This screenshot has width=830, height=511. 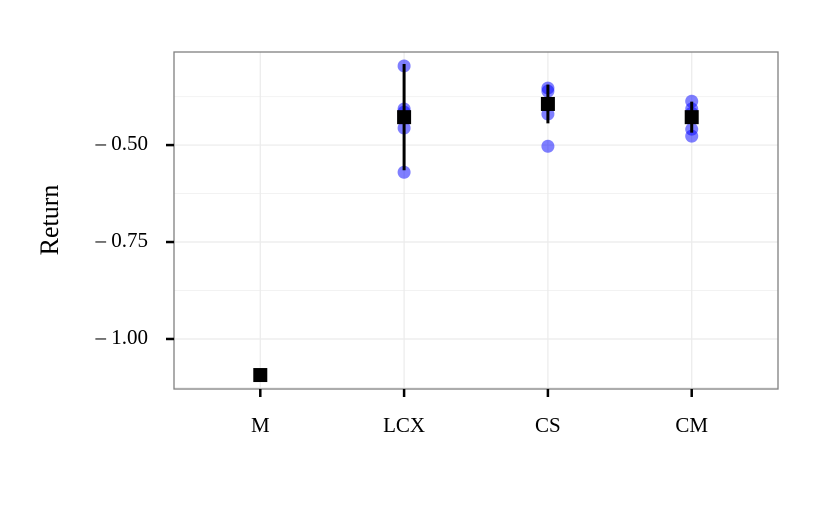 What do you see at coordinates (691, 425) in the screenshot?
I see `x-tick-label: CM` at bounding box center [691, 425].